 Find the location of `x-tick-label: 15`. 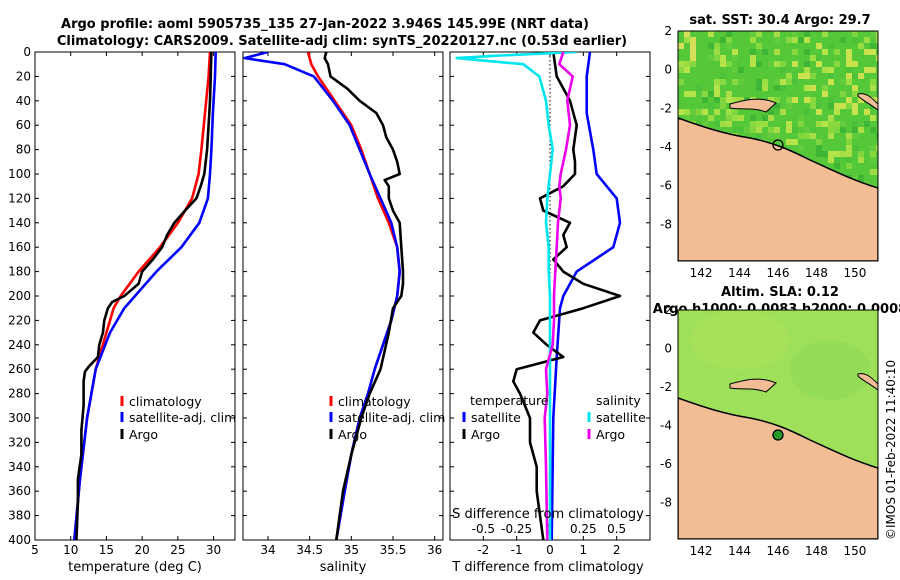

x-tick-label: 15 is located at coordinates (106, 550).